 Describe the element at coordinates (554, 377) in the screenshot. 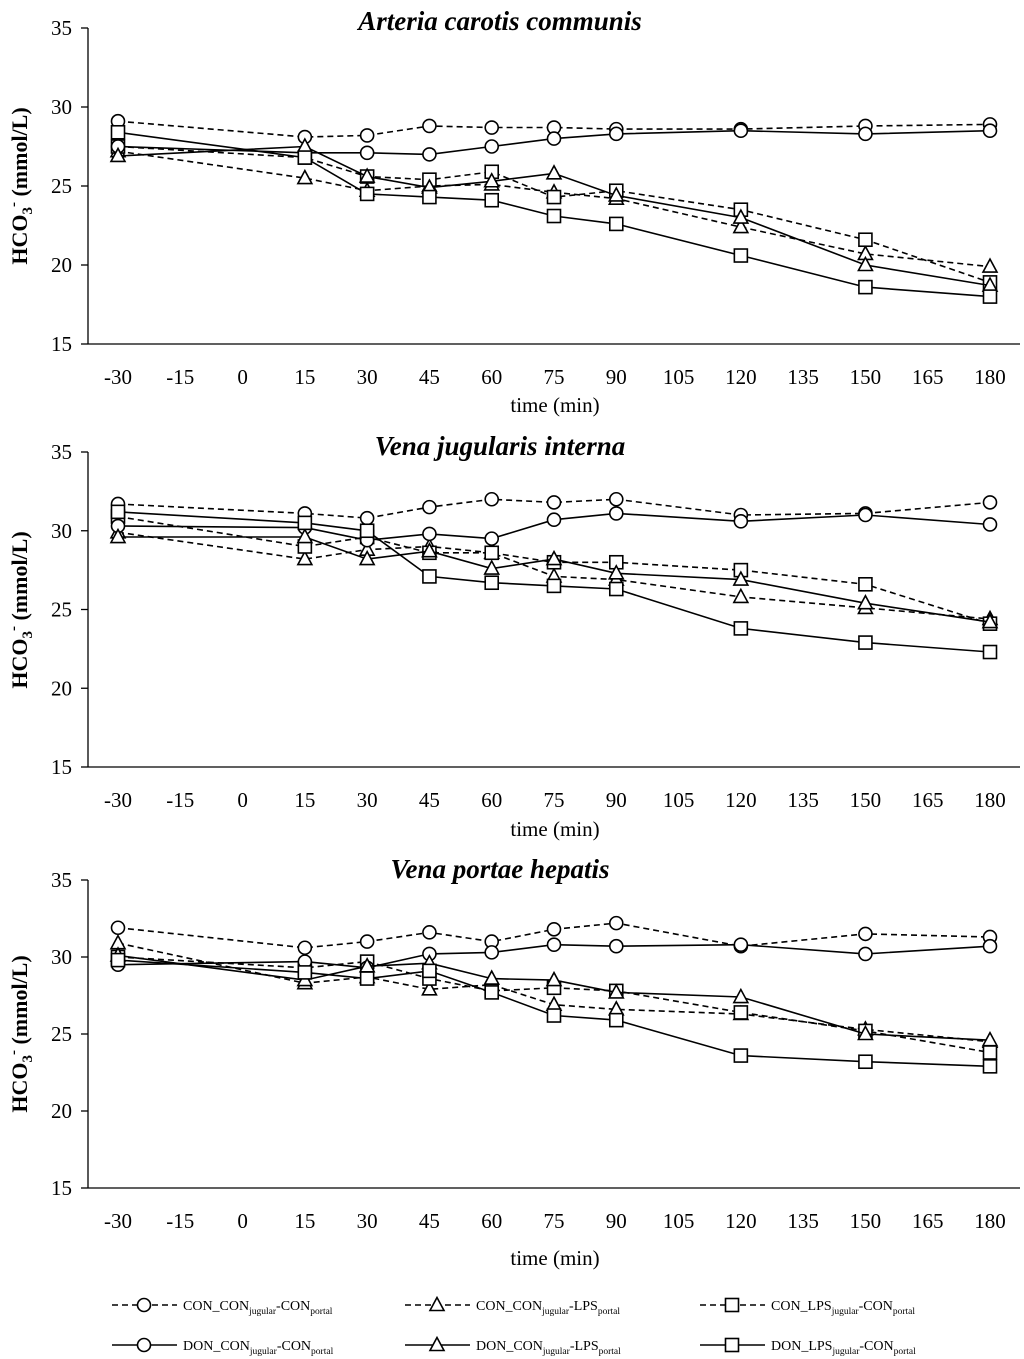

I see `x-tick-label: 75` at that location.